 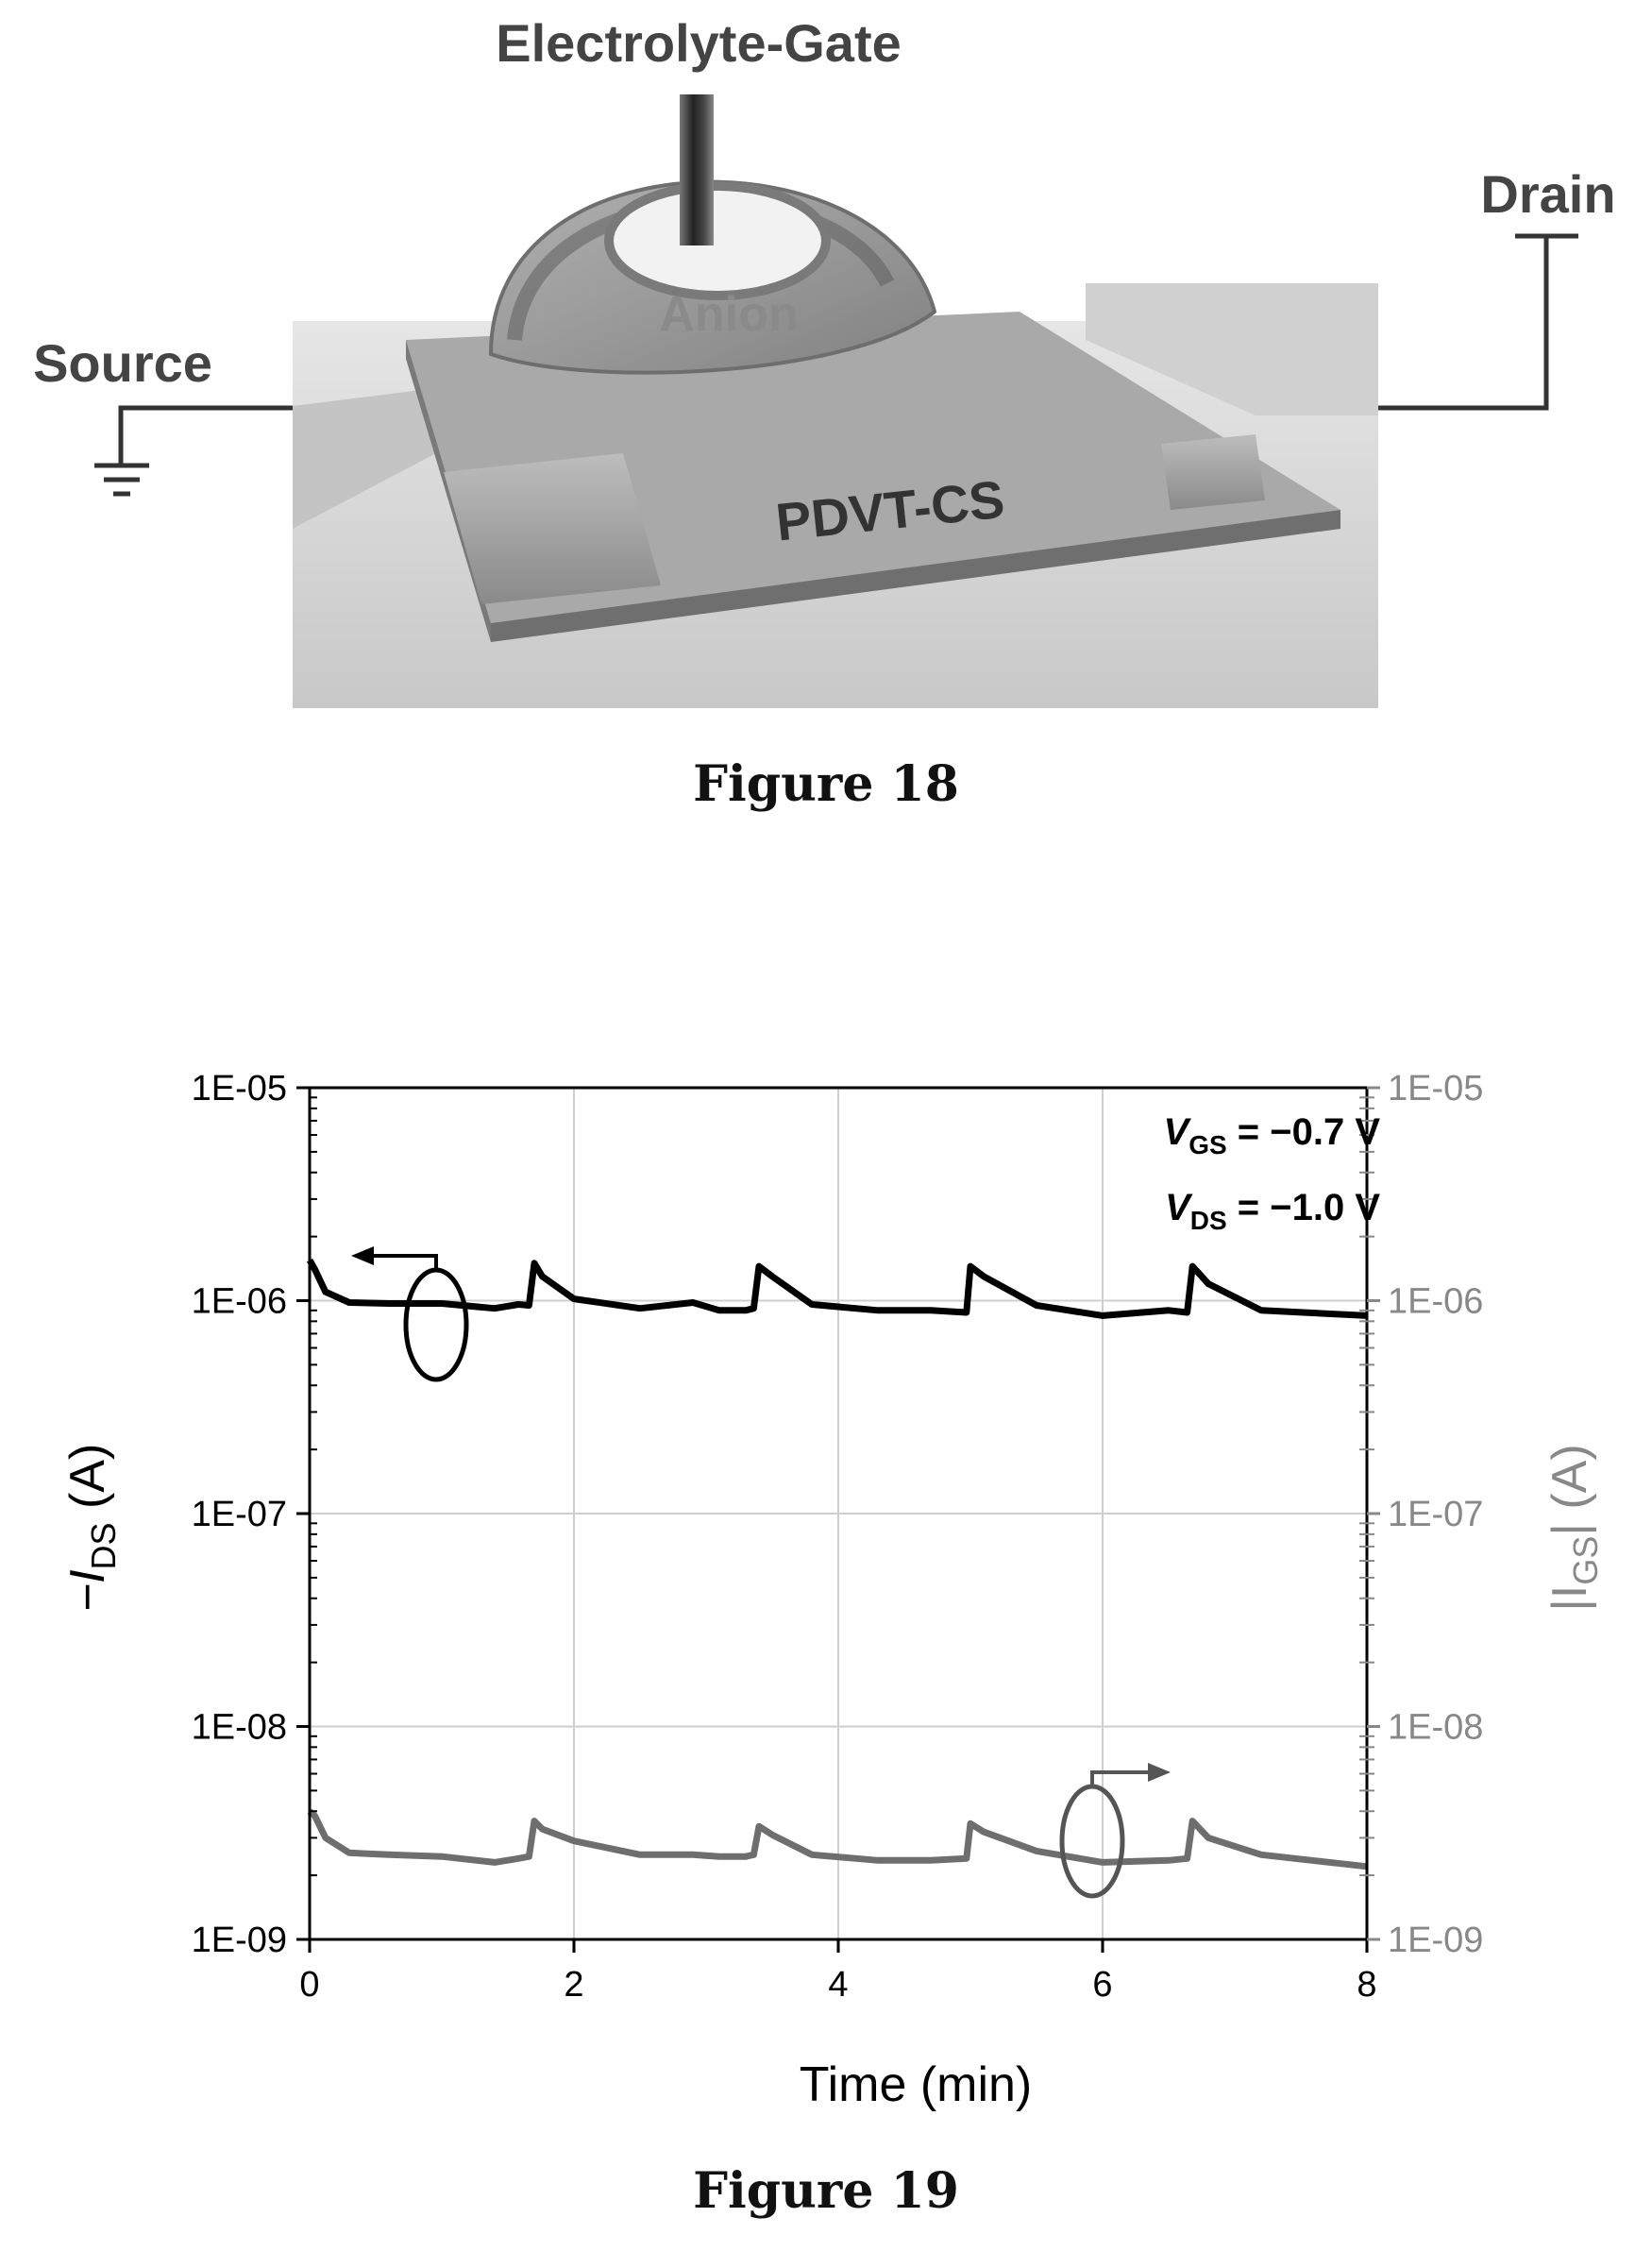 I want to click on x-tick-label: 4, so click(x=838, y=1985).